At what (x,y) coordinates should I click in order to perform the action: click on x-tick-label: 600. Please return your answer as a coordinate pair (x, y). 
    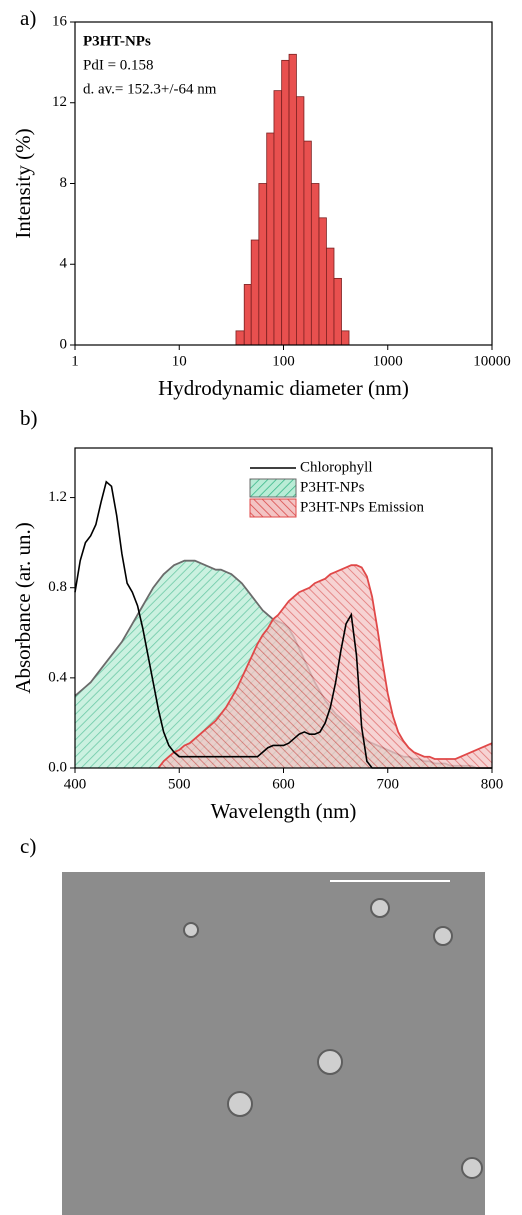
    Looking at the image, I should click on (283, 784).